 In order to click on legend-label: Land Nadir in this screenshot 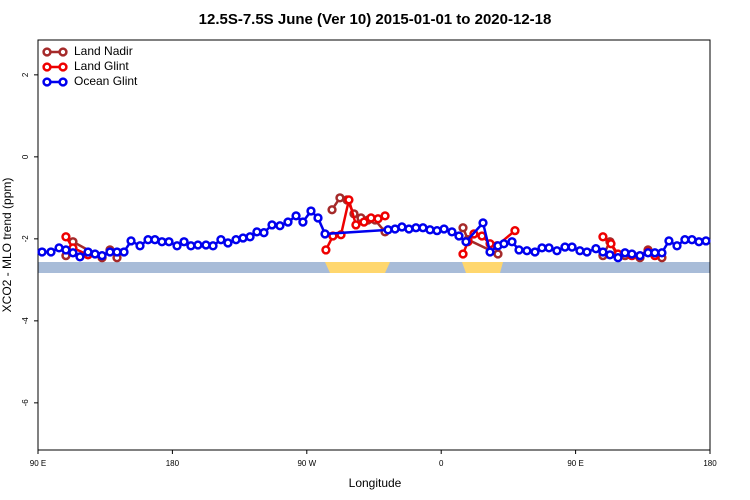, I will do `click(103, 51)`.